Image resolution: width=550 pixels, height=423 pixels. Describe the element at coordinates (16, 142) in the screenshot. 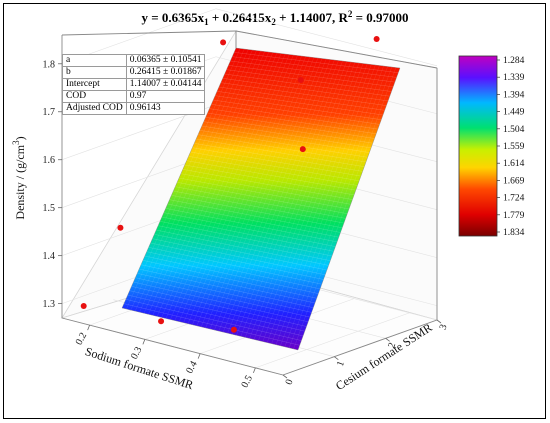

I see `z-label-sup: 3` at that location.